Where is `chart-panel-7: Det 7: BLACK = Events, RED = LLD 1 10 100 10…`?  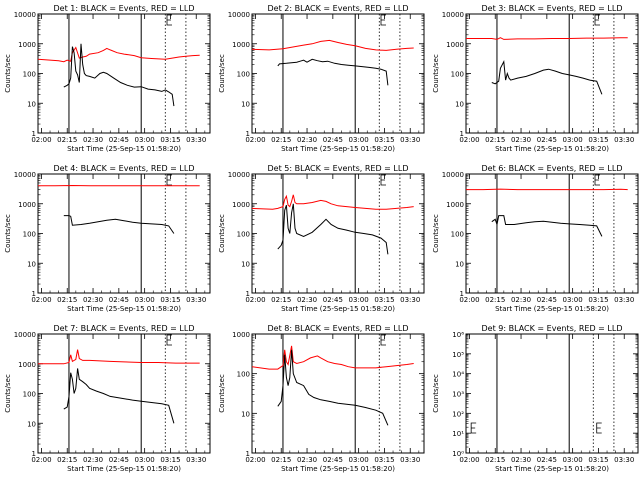
chart-panel-7: Det 7: BLACK = Events, RED = LLD 1 10 100 10… is located at coordinates (107, 398).